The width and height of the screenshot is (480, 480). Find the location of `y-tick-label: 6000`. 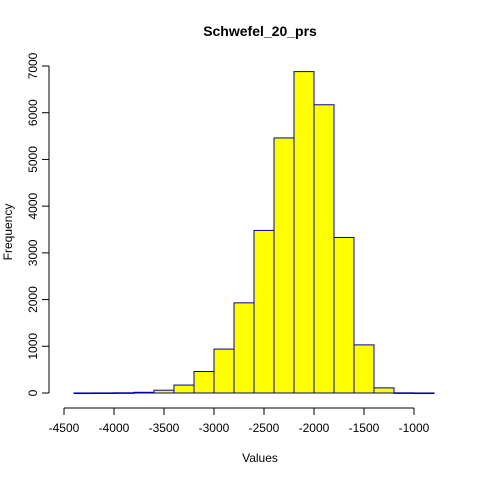

y-tick-label: 6000 is located at coordinates (33, 112).